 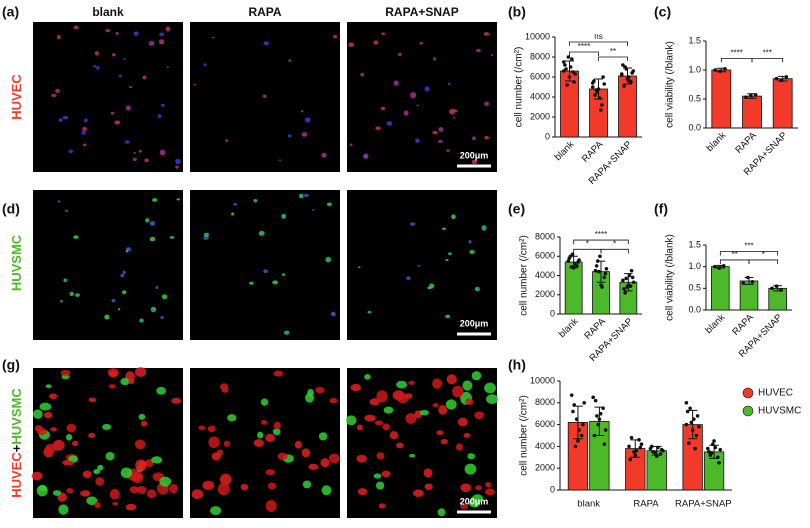 What do you see at coordinates (517, 12) in the screenshot?
I see `panel-label: (b)` at bounding box center [517, 12].